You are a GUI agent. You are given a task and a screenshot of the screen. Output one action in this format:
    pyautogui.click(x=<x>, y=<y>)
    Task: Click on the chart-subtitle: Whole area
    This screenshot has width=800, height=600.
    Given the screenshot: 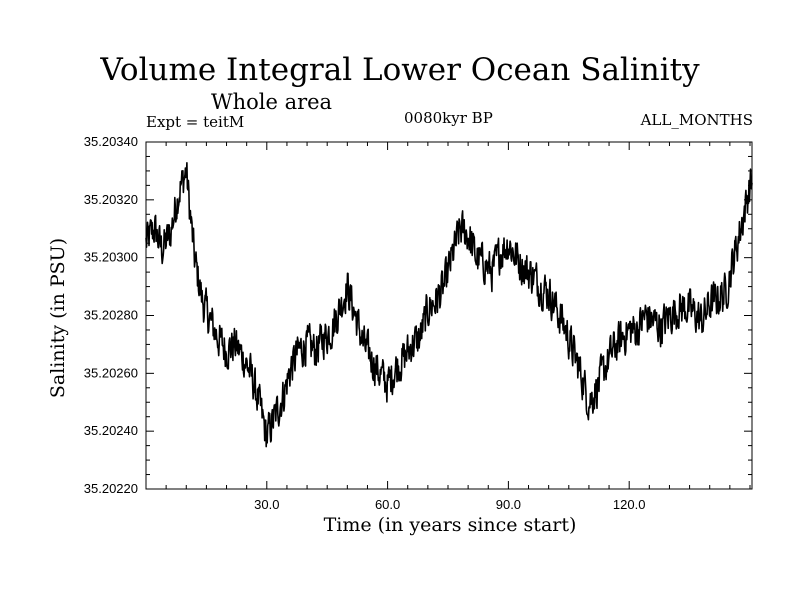 What is the action you would take?
    pyautogui.click(x=272, y=102)
    